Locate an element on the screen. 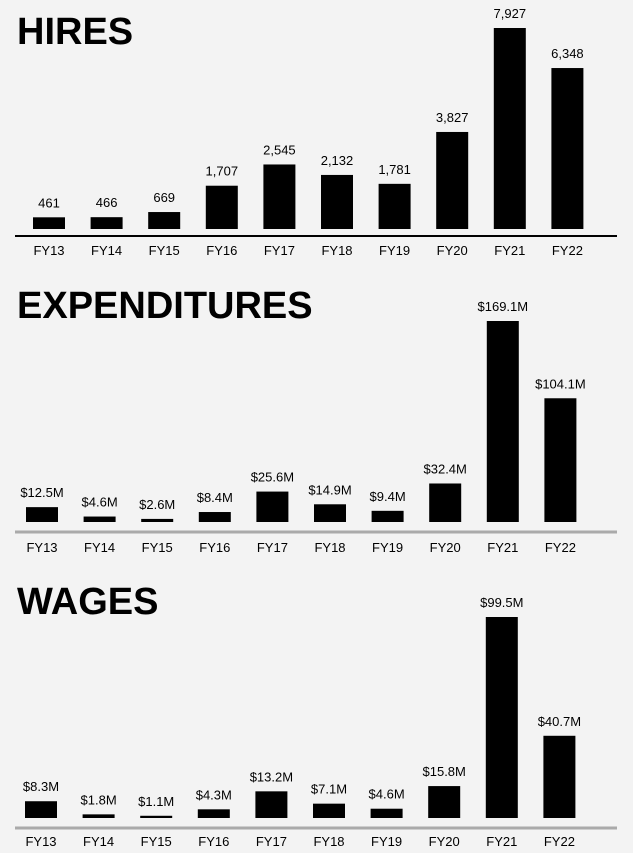 The height and width of the screenshot is (853, 633). wages-value-label: $8.3M is located at coordinates (41, 786).